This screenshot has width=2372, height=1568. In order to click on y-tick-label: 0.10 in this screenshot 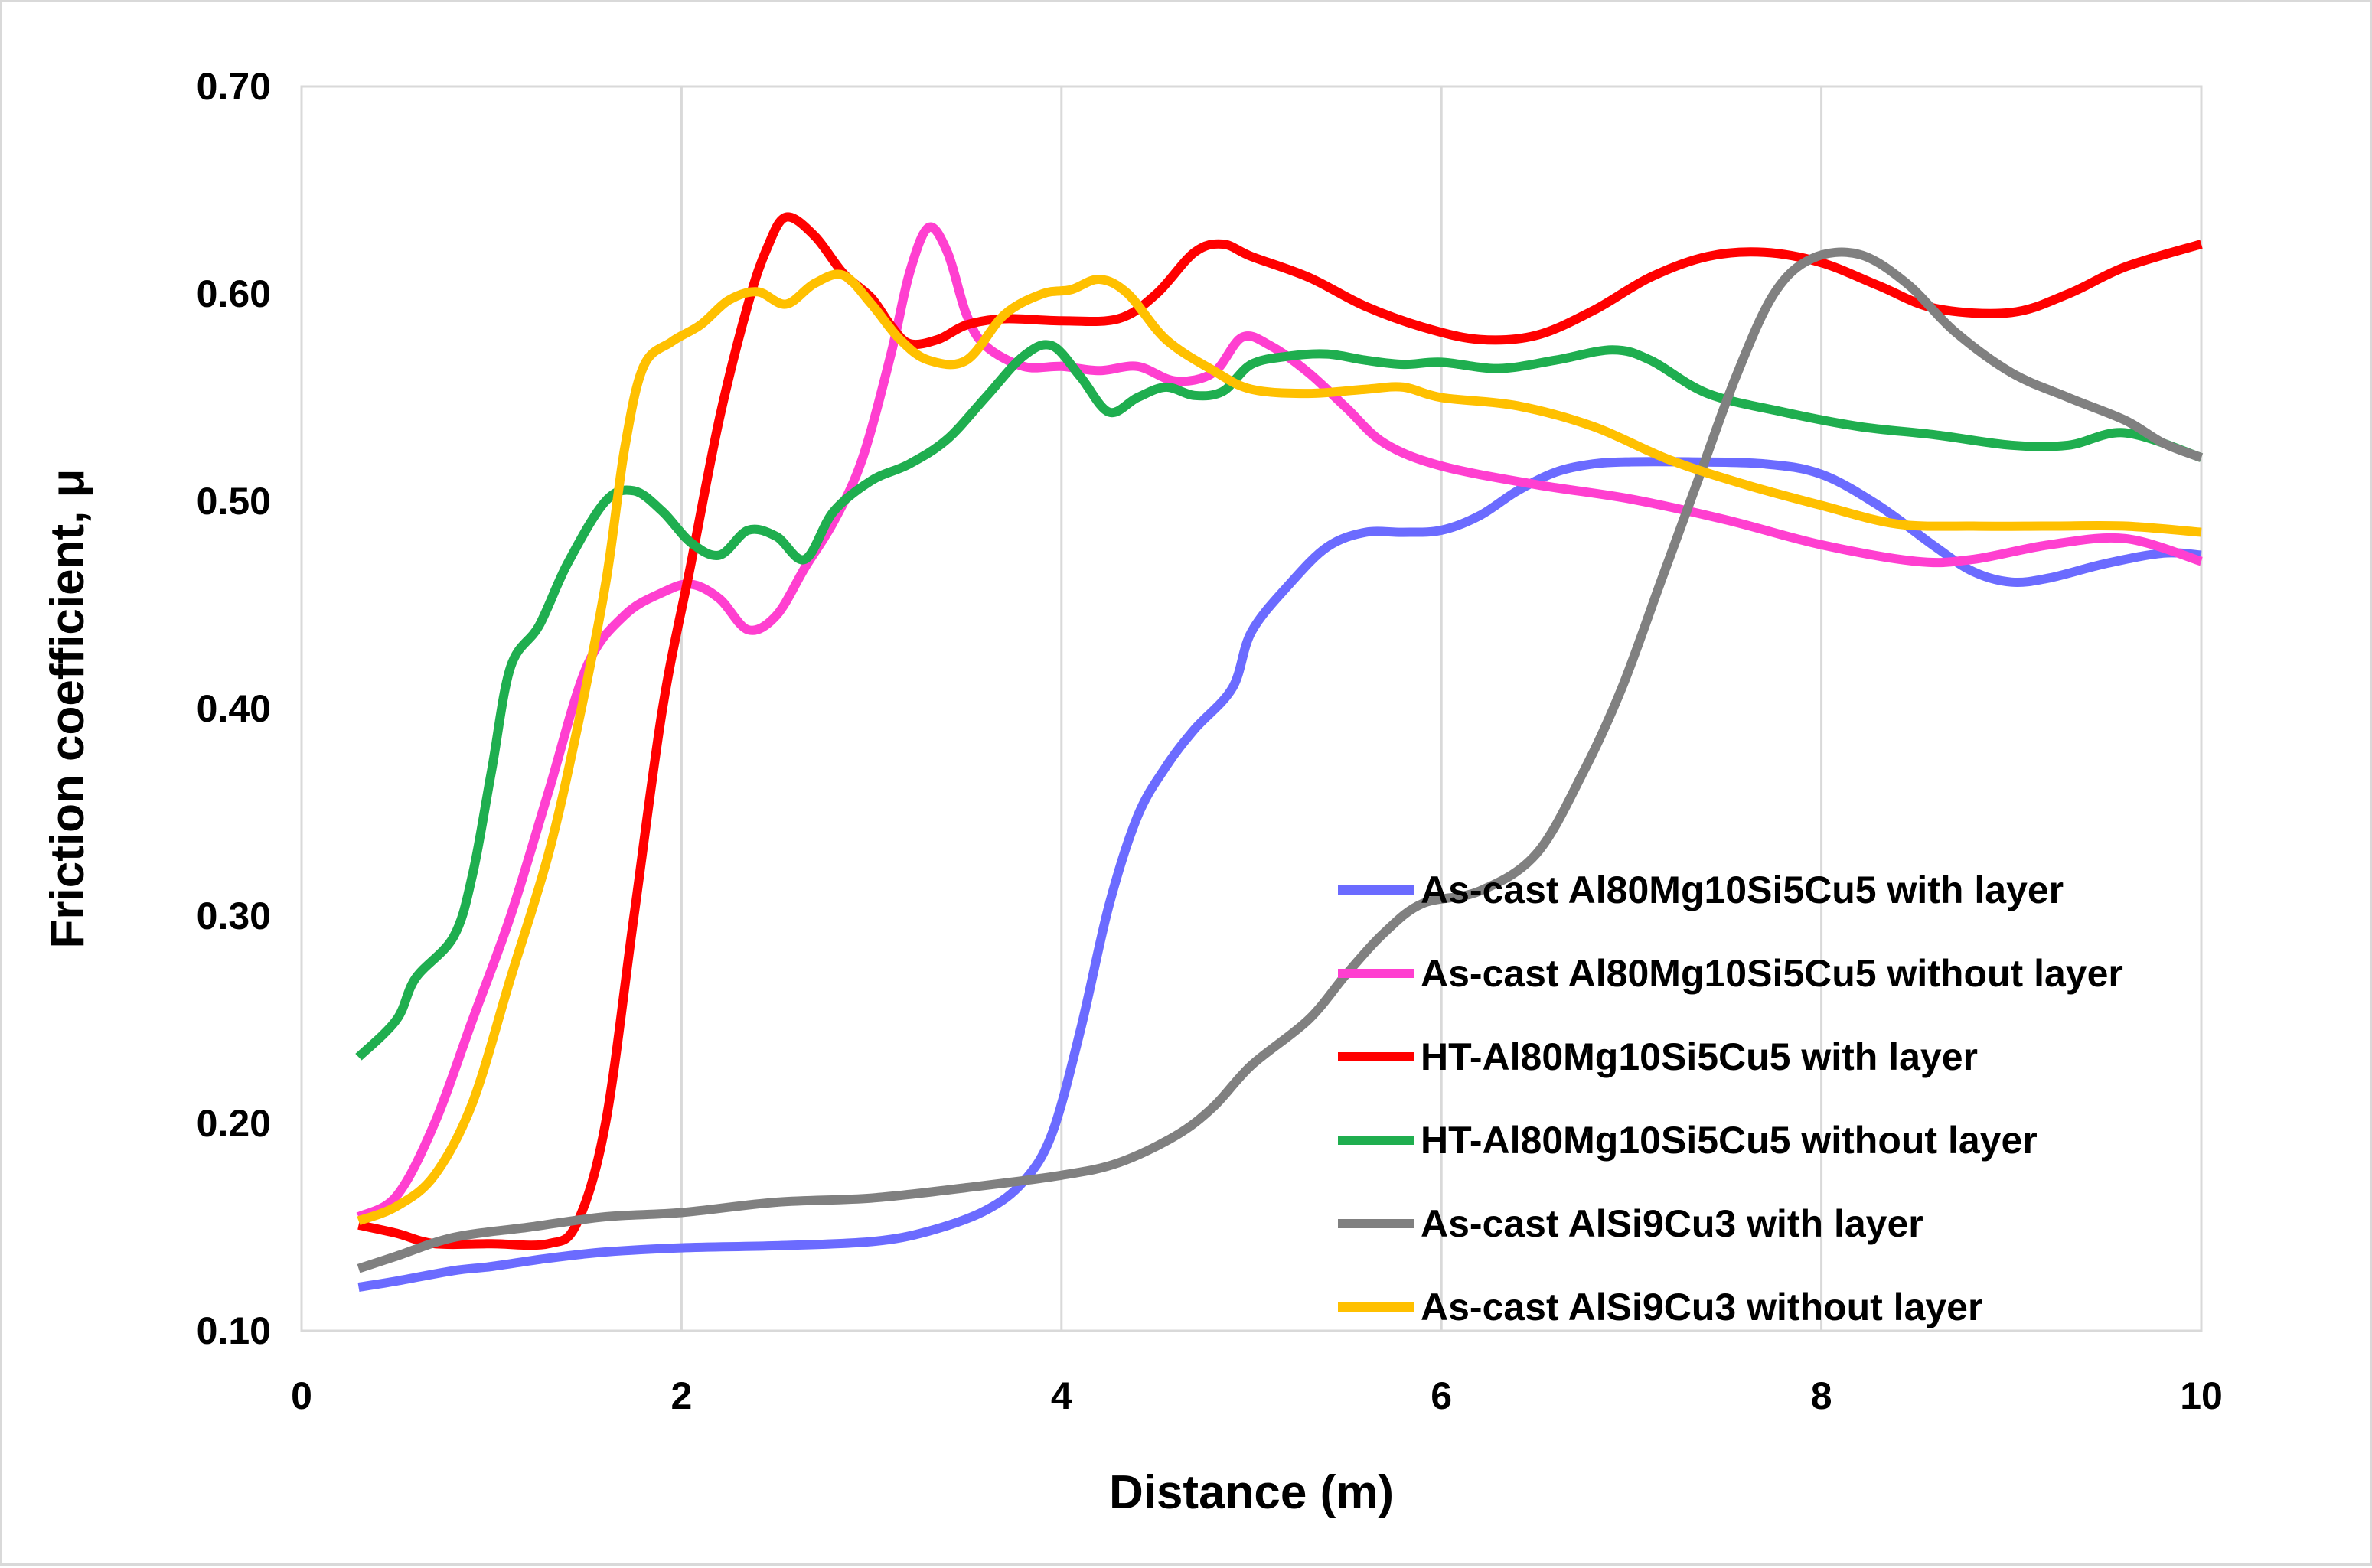, I will do `click(234, 1330)`.